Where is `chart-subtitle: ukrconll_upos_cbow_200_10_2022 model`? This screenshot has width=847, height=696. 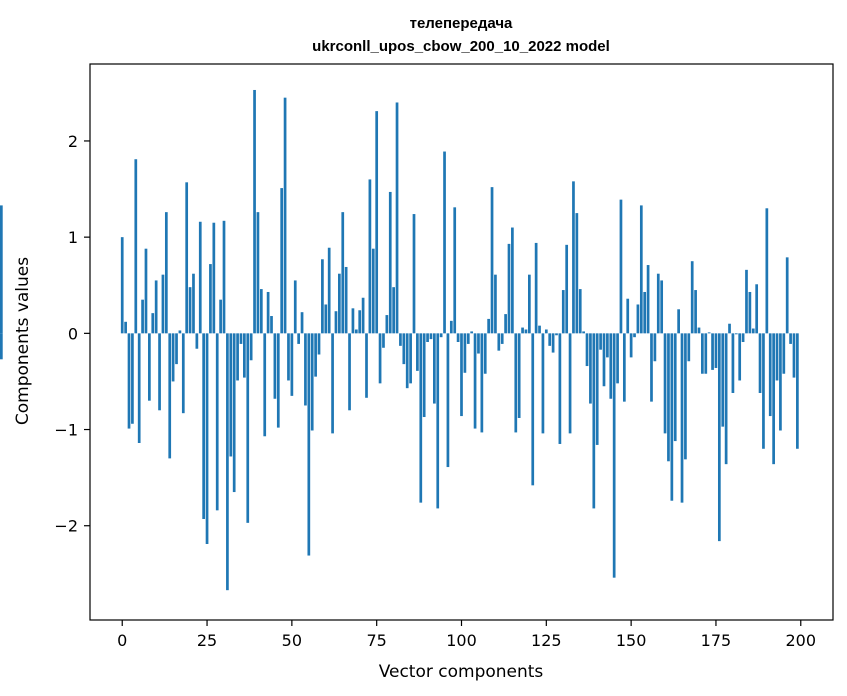
chart-subtitle: ukrconll_upos_cbow_200_10_2022 model is located at coordinates (461, 46).